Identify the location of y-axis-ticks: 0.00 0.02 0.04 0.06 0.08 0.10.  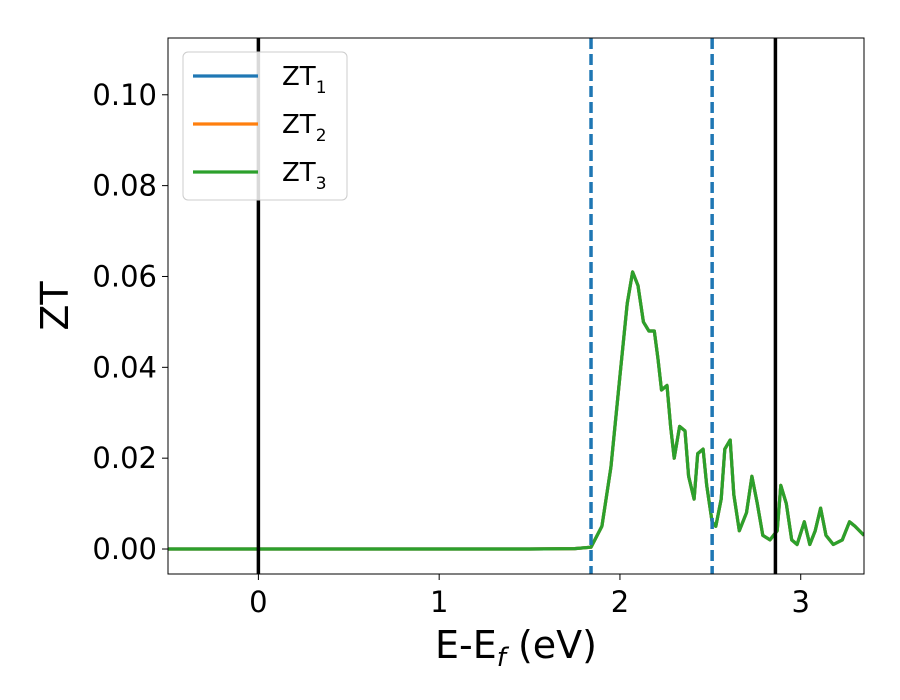
(130, 322).